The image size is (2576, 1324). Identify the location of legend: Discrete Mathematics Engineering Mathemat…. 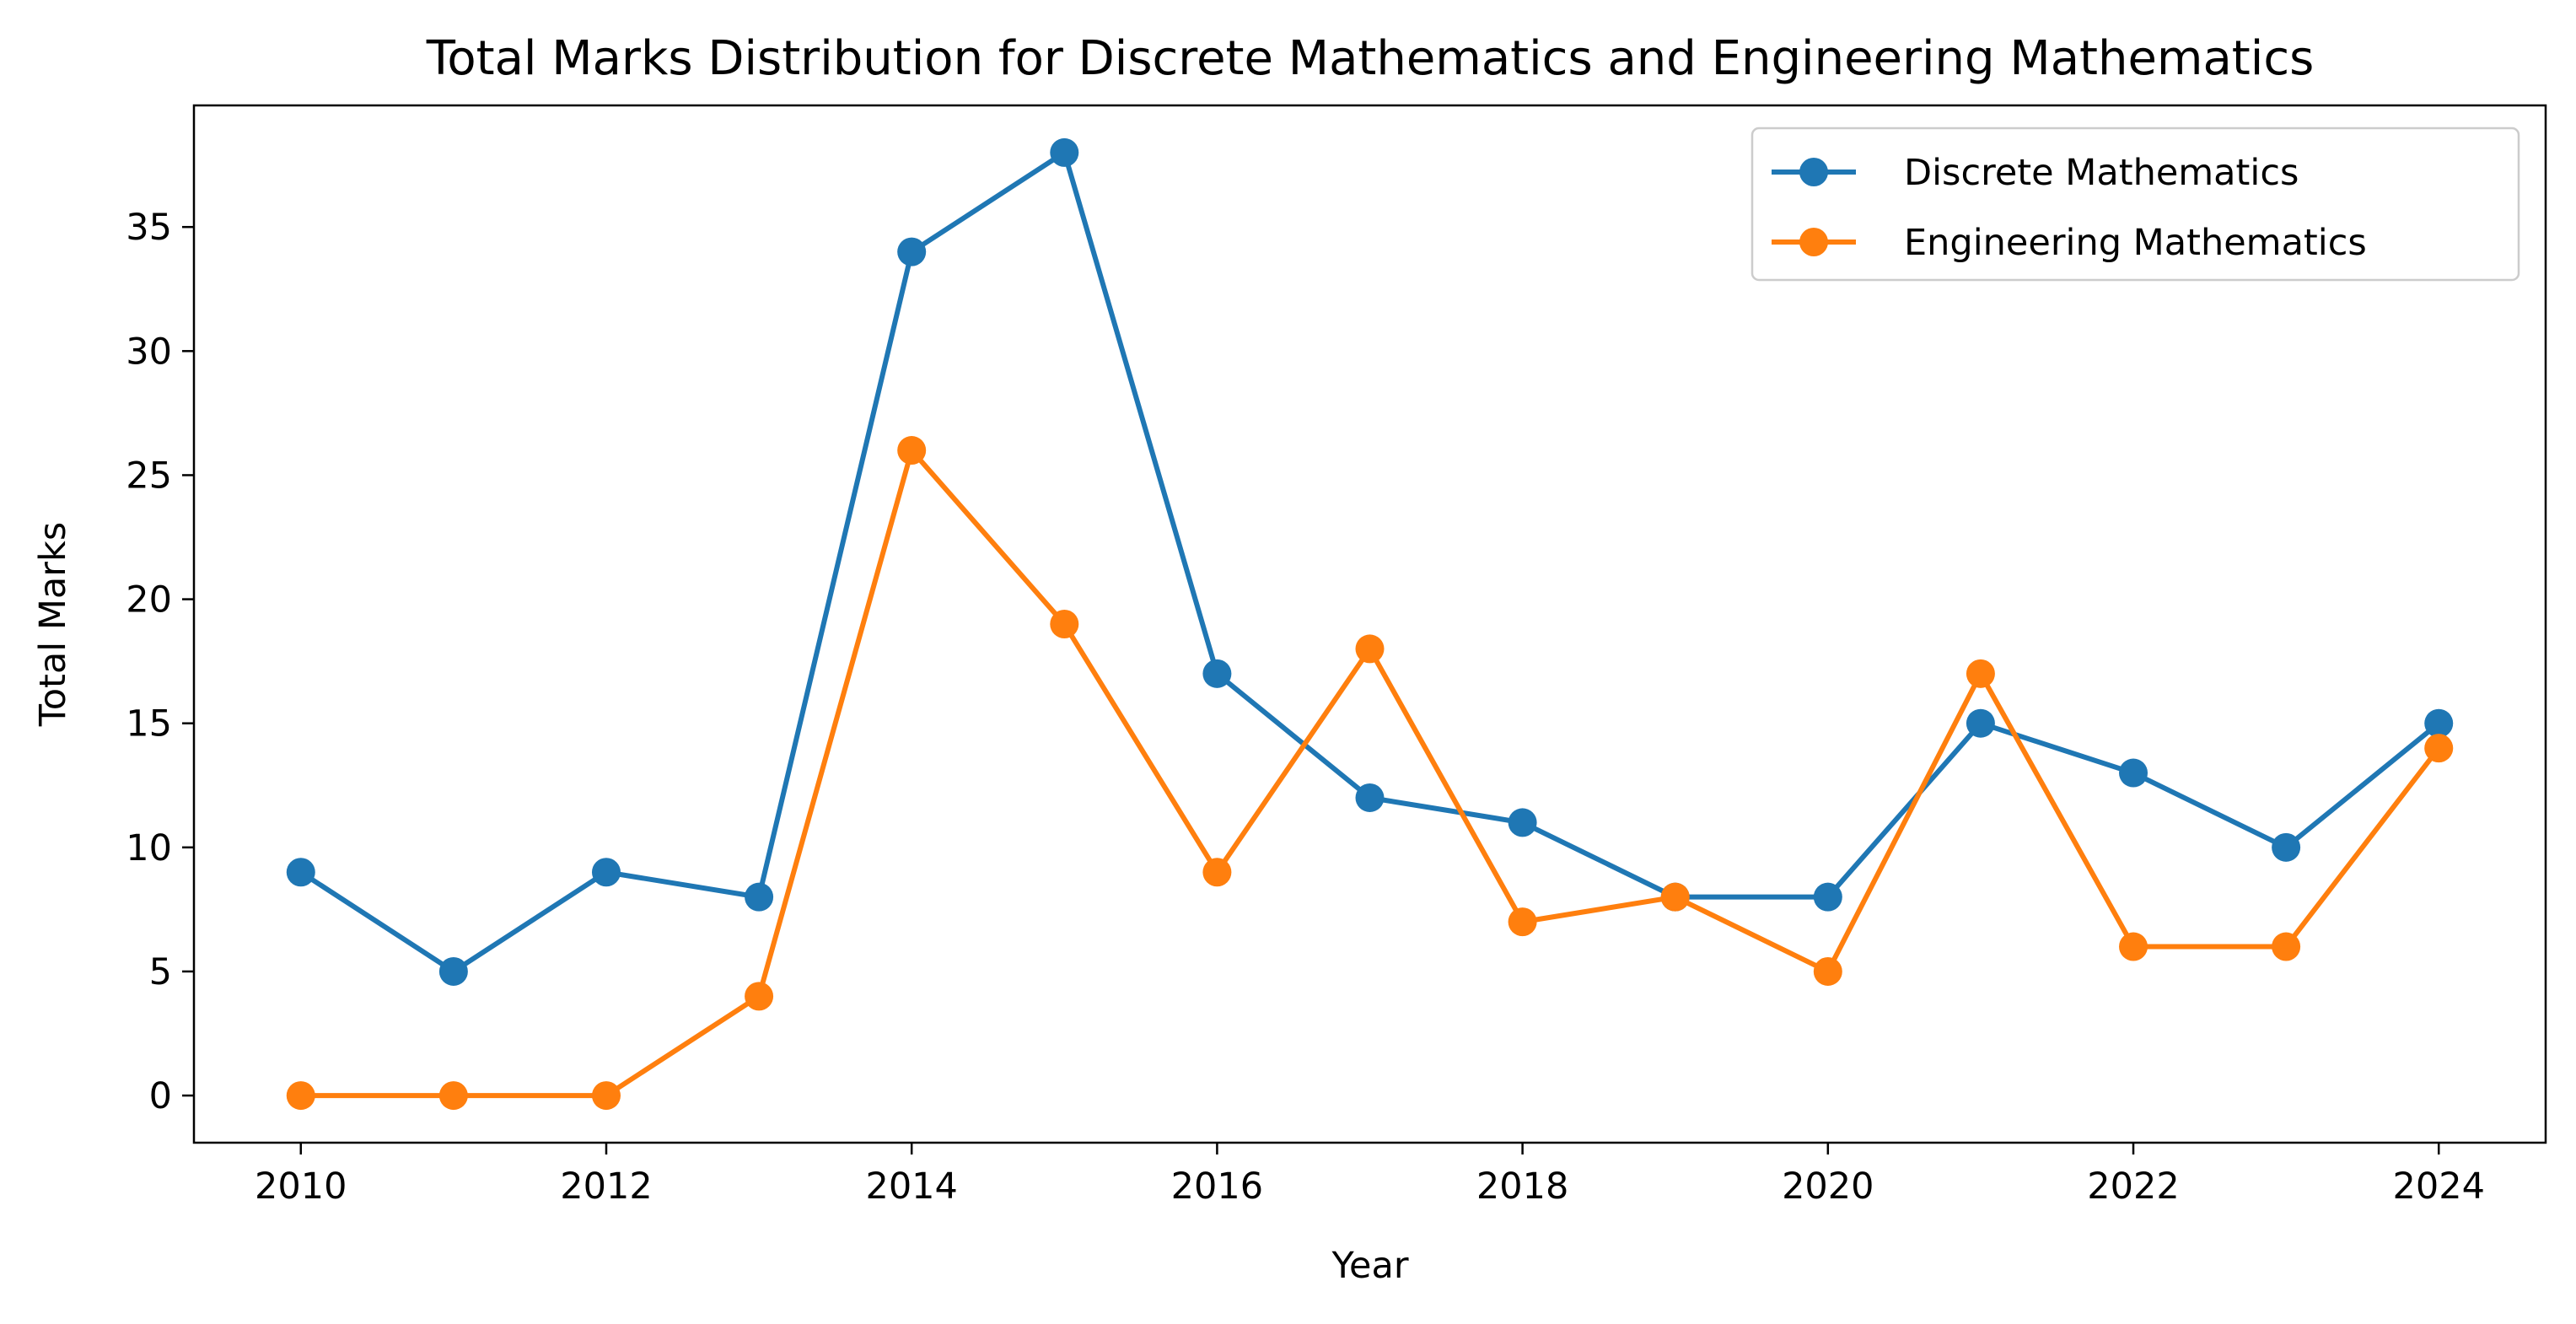
(2135, 204).